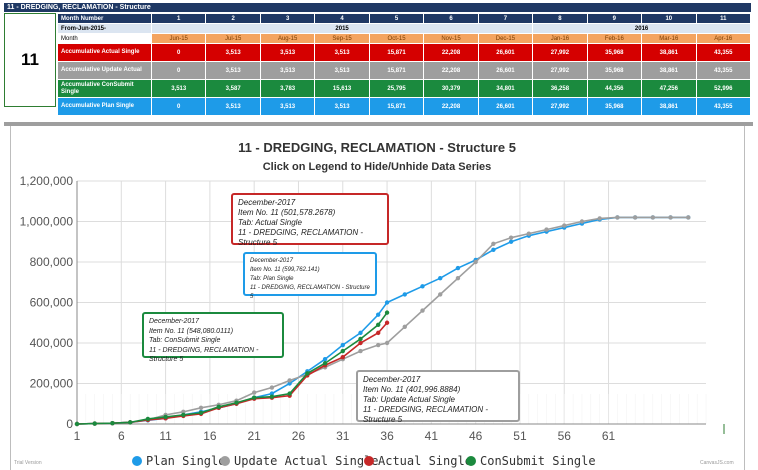  I want to click on legend-item: ConSubmit Single, so click(538, 461).